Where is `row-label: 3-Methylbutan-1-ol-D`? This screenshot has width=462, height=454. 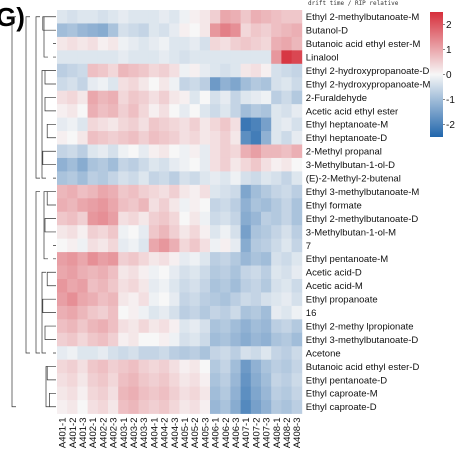
row-label: 3-Methylbutan-1-ol-D is located at coordinates (350, 165).